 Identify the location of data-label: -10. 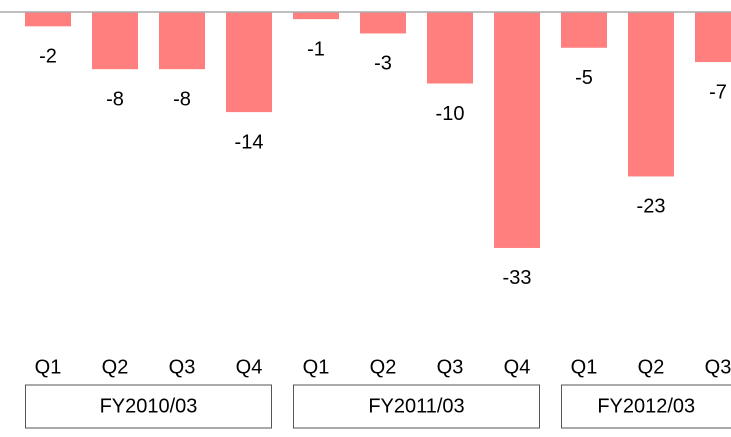
(450, 114).